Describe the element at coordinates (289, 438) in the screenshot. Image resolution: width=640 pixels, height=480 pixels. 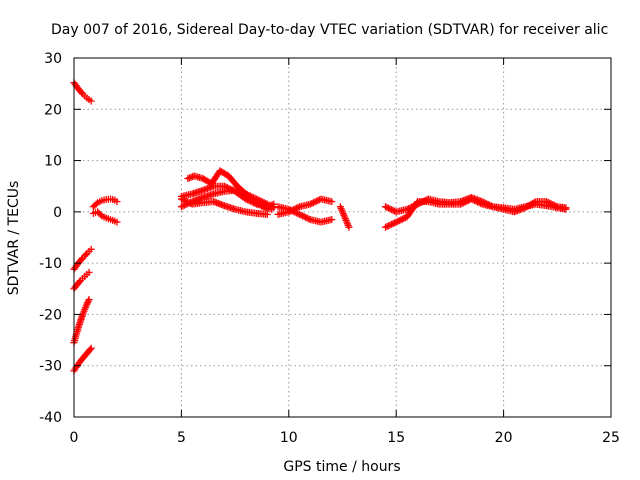
I see `x-tick-label: 10` at that location.